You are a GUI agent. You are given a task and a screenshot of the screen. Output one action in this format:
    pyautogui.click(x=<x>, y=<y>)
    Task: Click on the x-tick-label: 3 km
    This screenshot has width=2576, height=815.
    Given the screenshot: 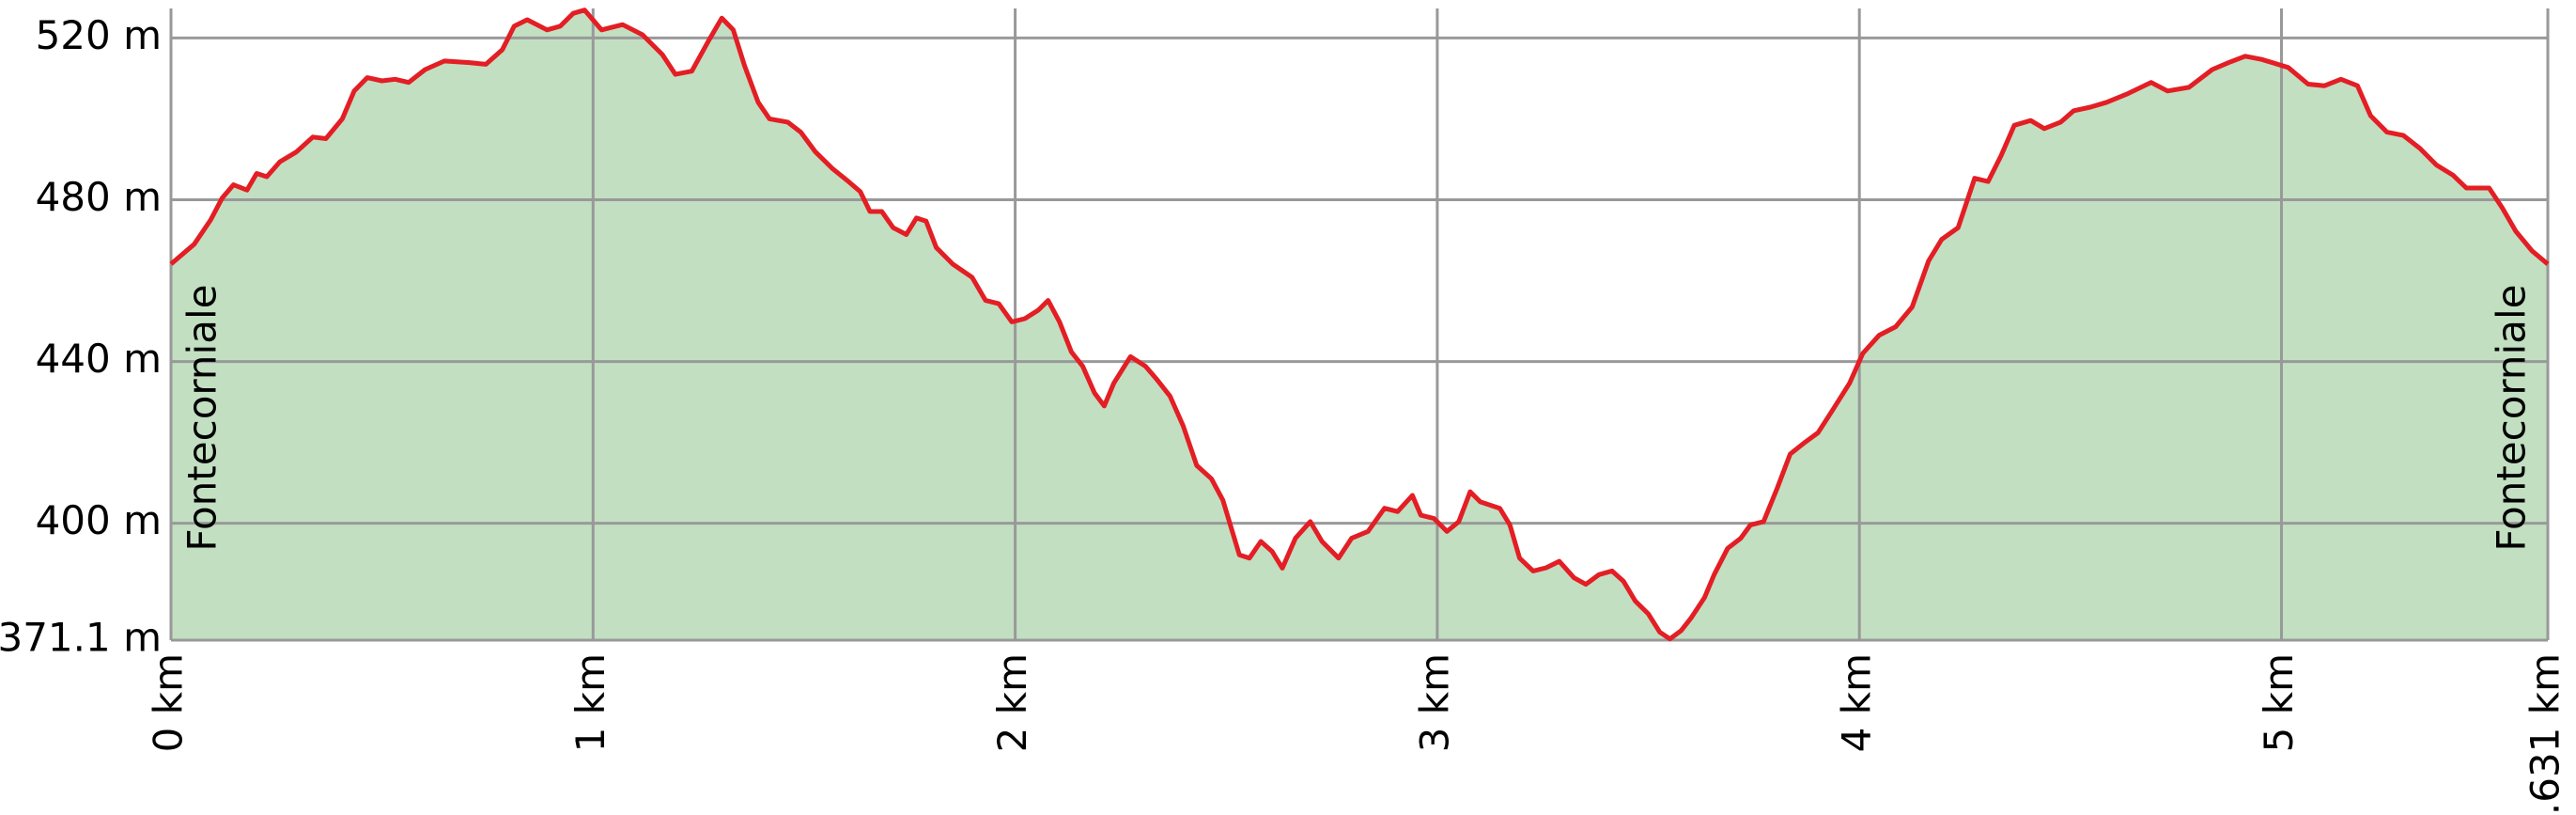 What is the action you would take?
    pyautogui.click(x=1434, y=703)
    